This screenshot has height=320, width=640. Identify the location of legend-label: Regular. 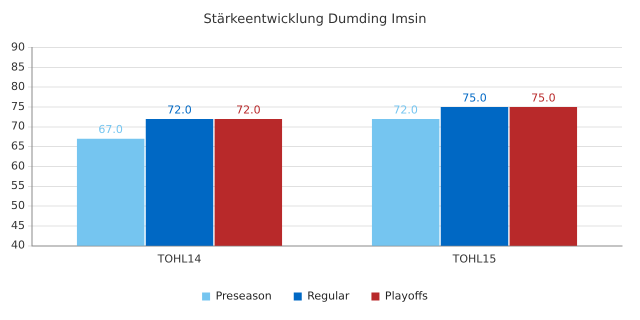
(328, 295).